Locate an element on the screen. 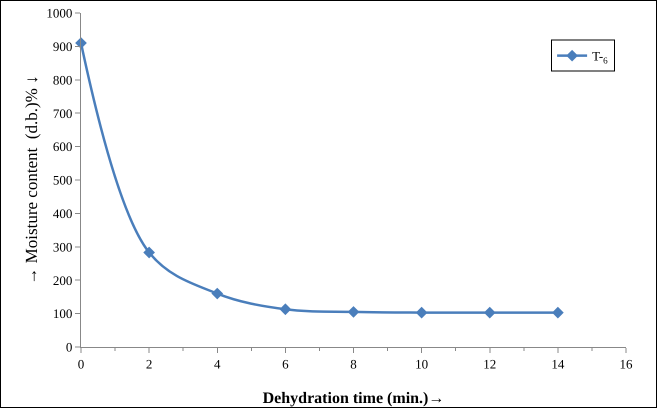 This screenshot has height=408, width=657. x-tick-label: 10 is located at coordinates (421, 364).